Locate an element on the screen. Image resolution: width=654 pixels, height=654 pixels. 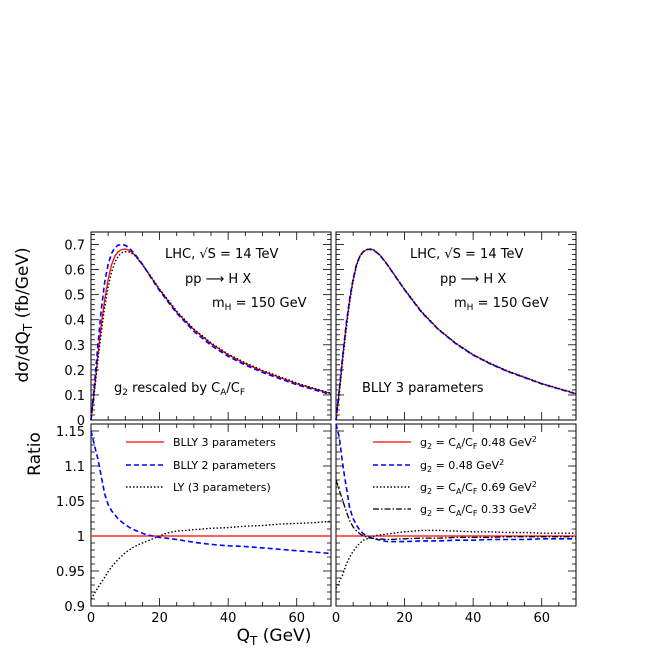
bottom-y-axis-label: Ratio is located at coordinates (35, 454).